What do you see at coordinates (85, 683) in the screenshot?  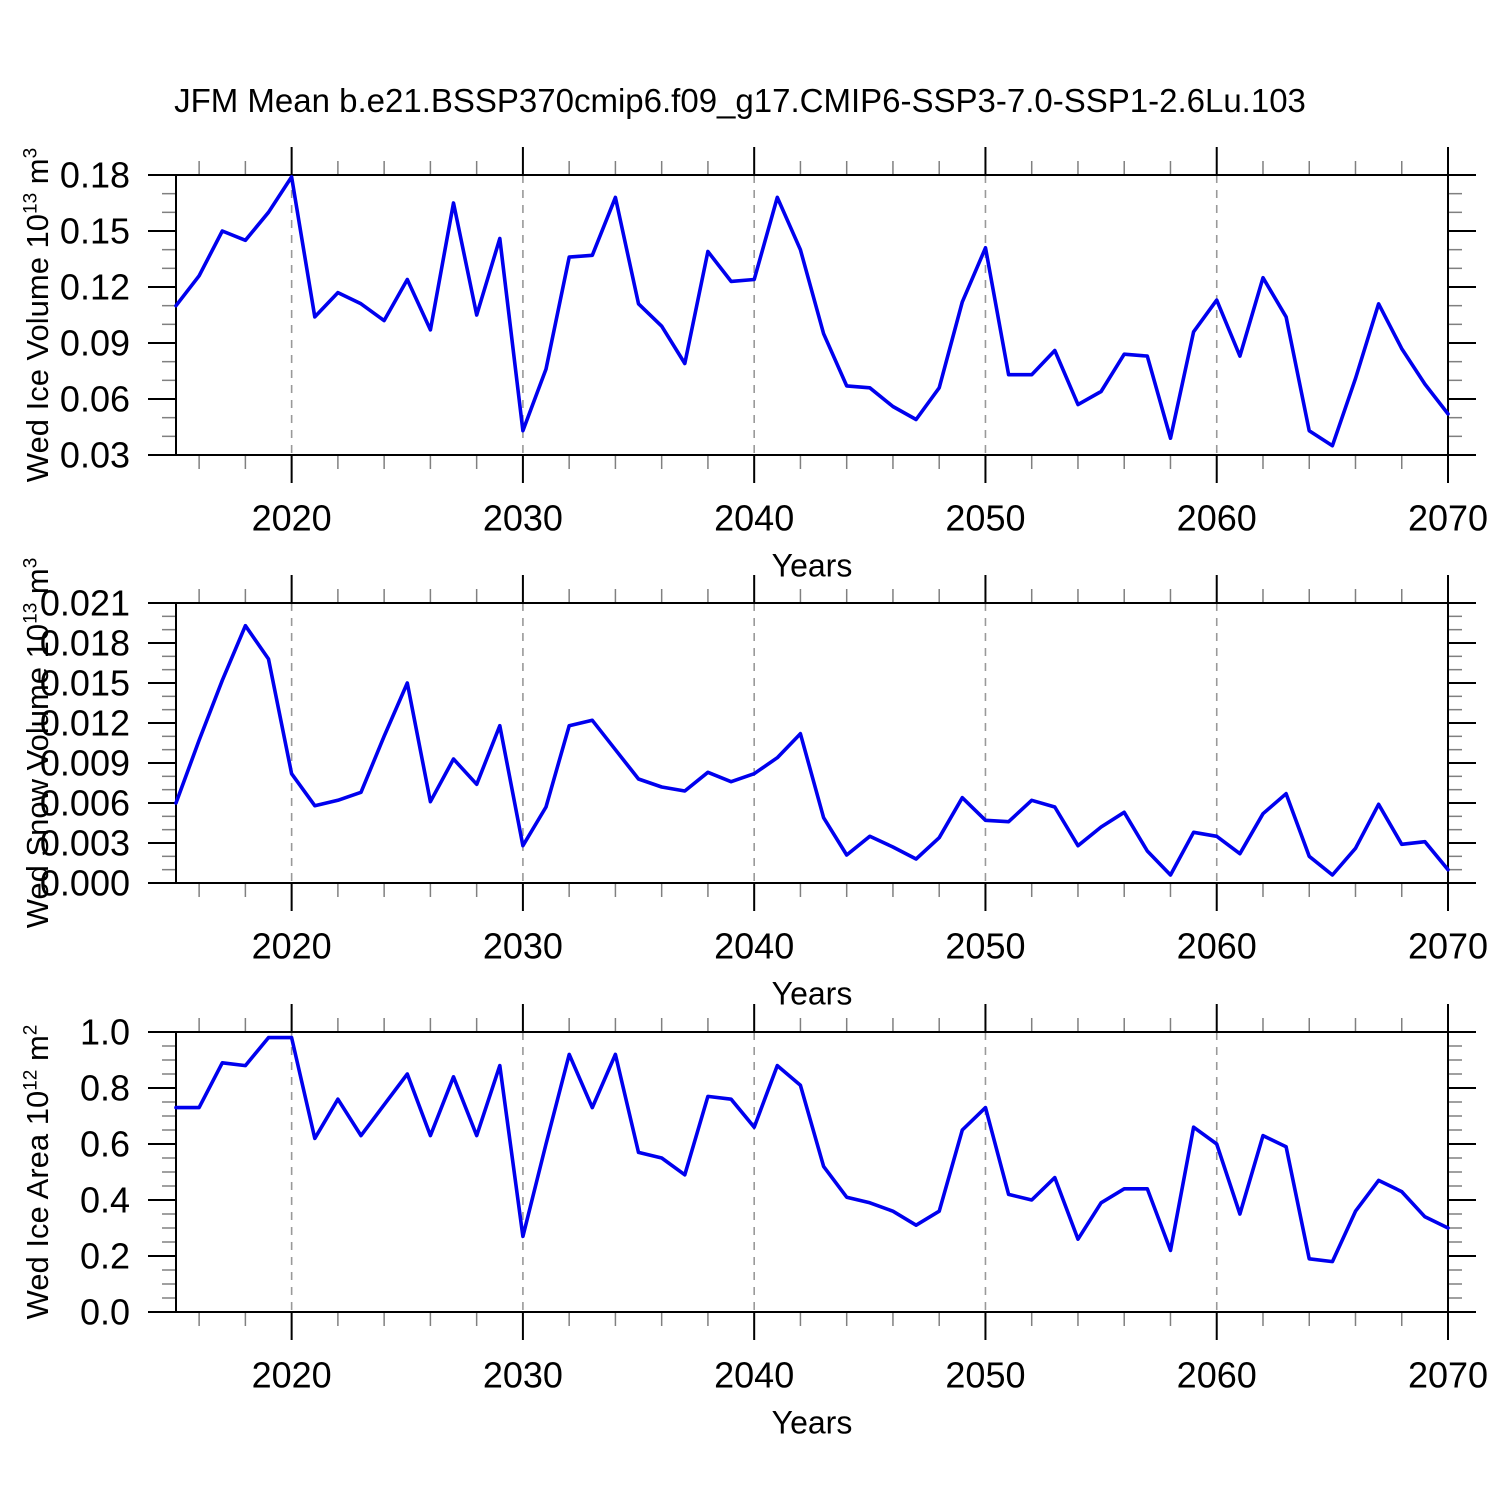 I see `y-tick-label-0.015: 0.015` at bounding box center [85, 683].